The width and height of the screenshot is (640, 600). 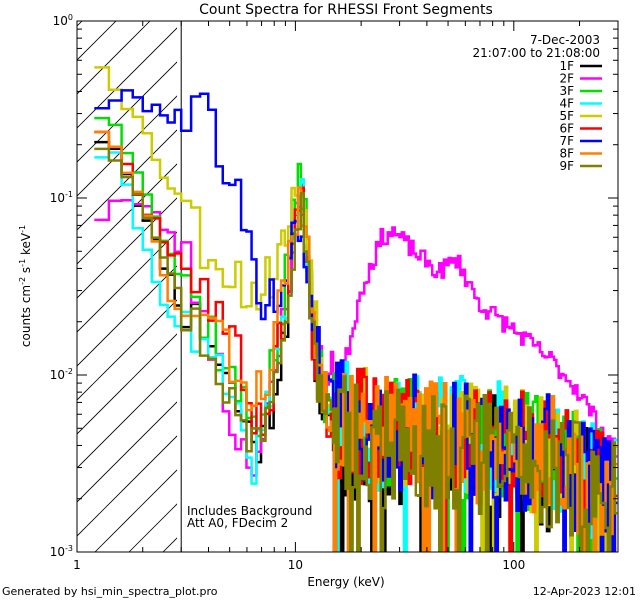 What do you see at coordinates (345, 582) in the screenshot?
I see `x-axis-label: Energy (keV)` at bounding box center [345, 582].